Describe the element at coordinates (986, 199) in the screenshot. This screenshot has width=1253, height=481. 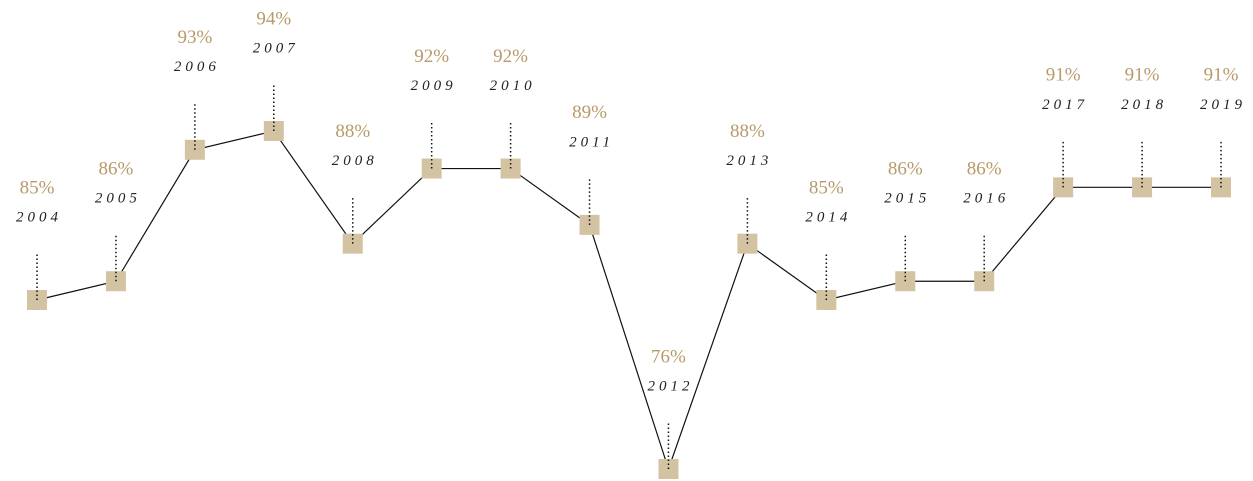
I see `year-label: 2016` at that location.